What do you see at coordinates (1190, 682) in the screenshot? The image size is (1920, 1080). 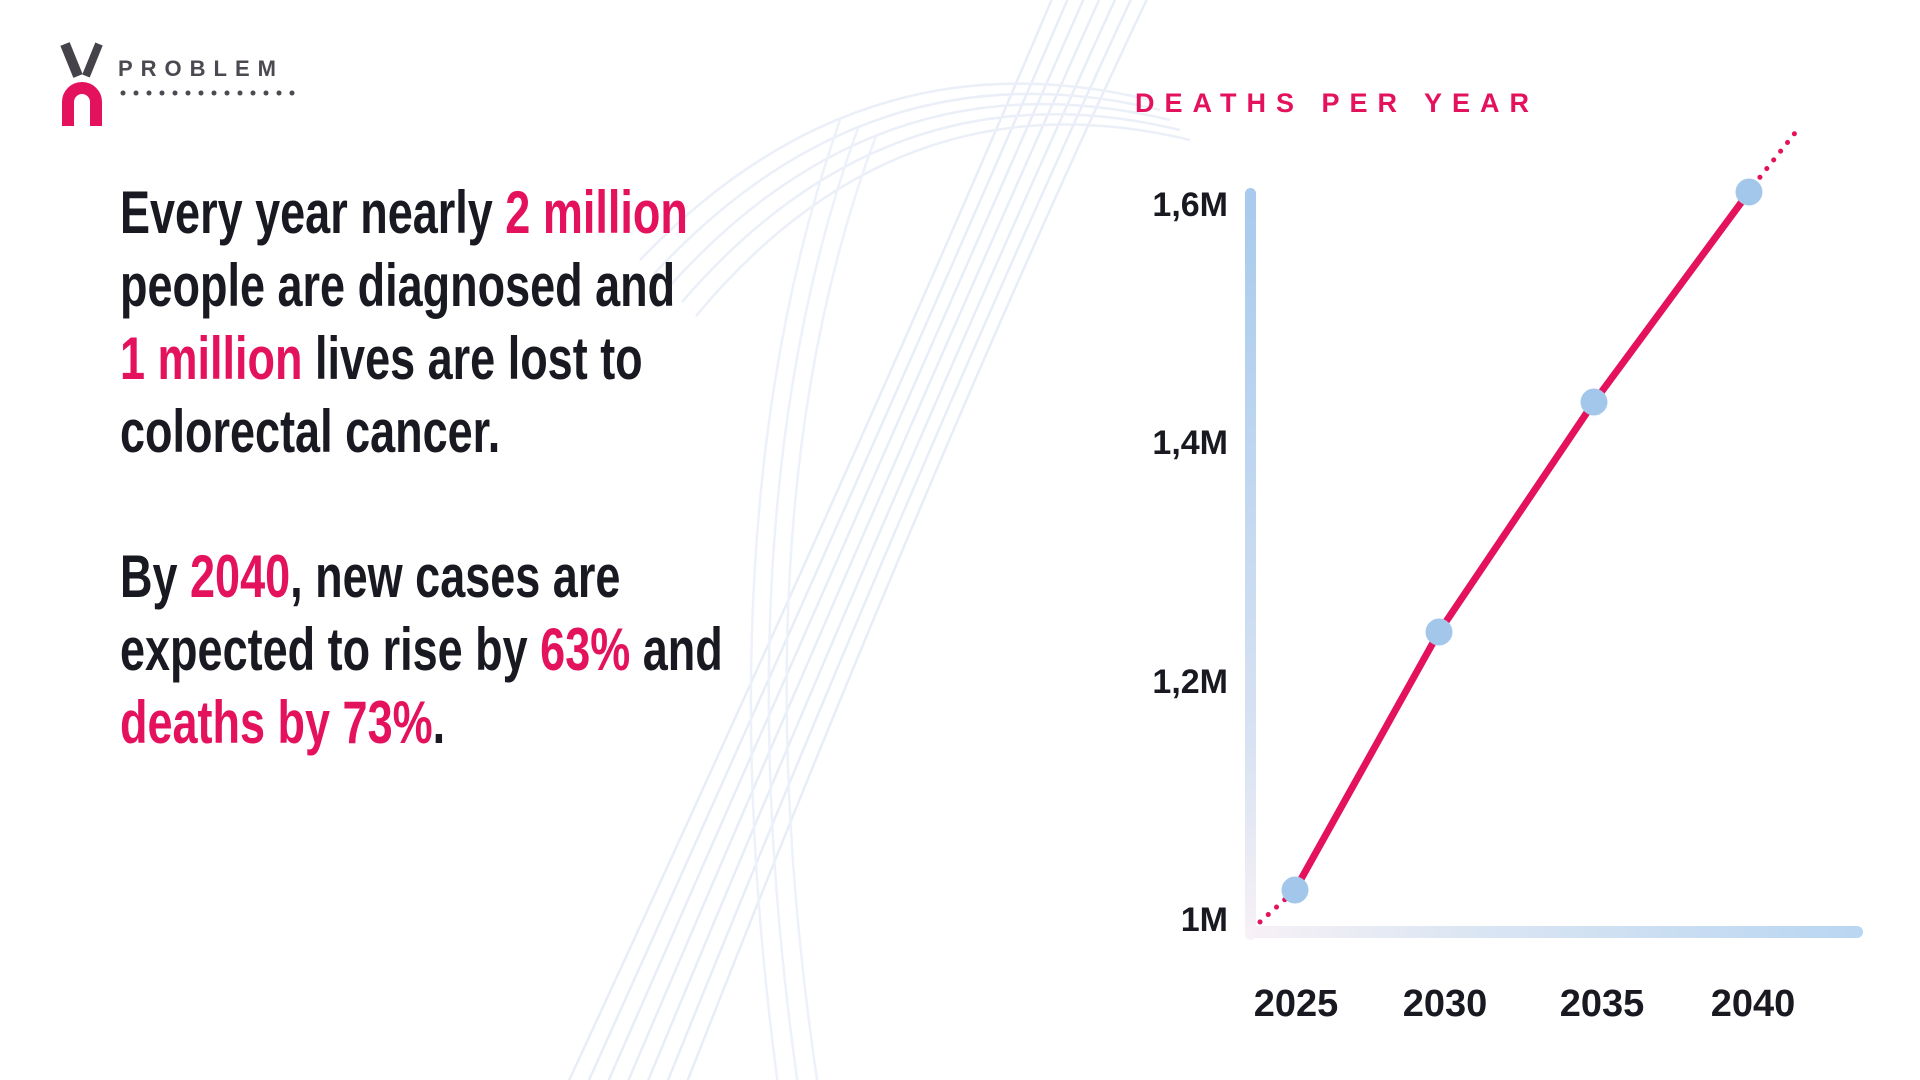 I see `y-tick-1-2m: 1,2M` at bounding box center [1190, 682].